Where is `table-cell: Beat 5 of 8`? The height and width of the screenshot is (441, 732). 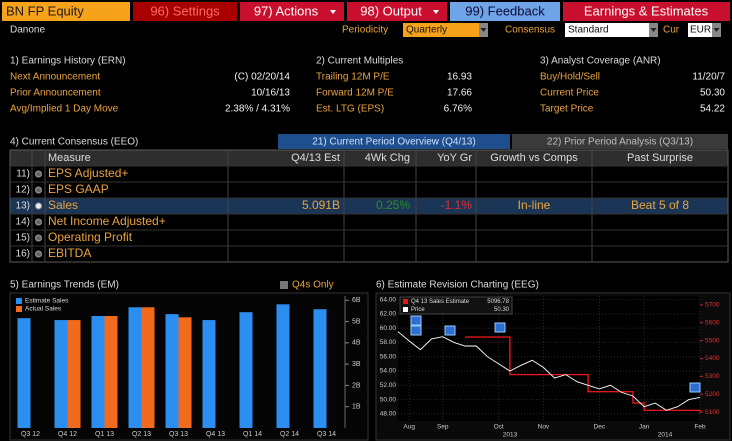 table-cell: Beat 5 of 8 is located at coordinates (660, 205).